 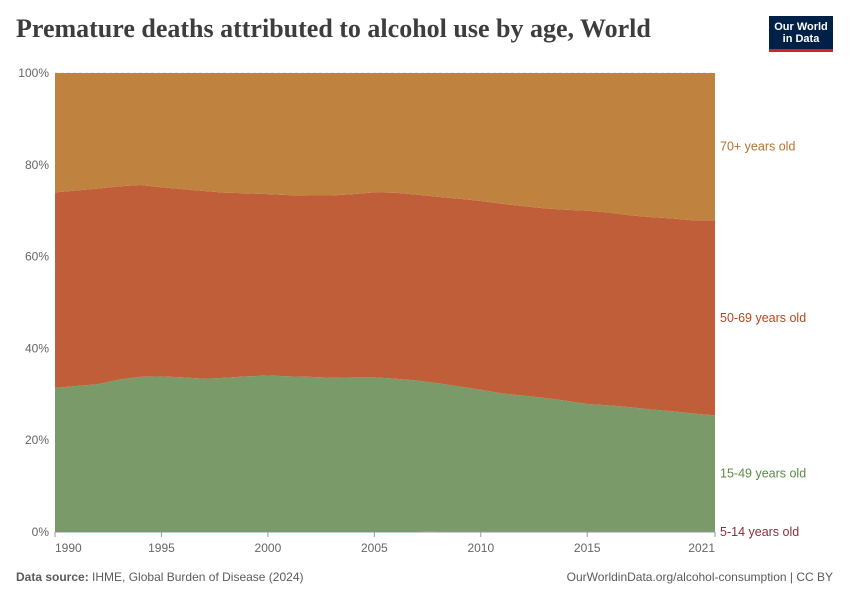 I want to click on logo-accent-bar, so click(x=801, y=50).